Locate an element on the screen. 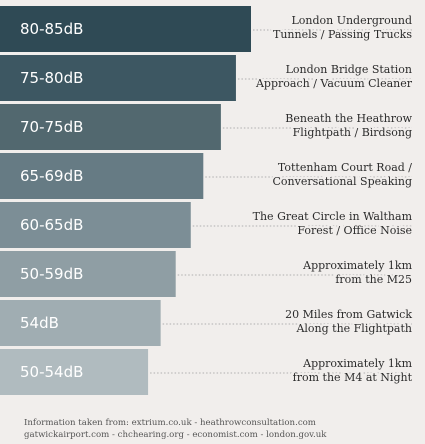 This screenshot has height=444, width=425. bar-label-2: 70-75dB is located at coordinates (51, 127).